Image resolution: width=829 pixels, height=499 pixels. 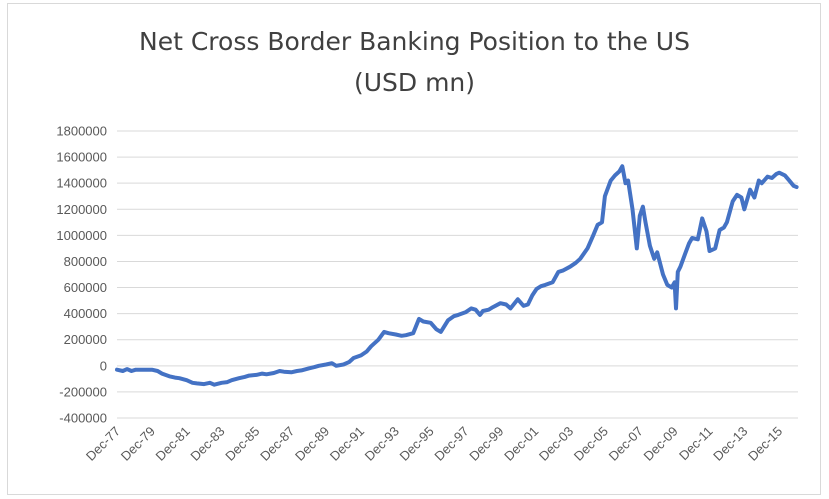 I want to click on x-tick-label: Dec-81, so click(x=173, y=444).